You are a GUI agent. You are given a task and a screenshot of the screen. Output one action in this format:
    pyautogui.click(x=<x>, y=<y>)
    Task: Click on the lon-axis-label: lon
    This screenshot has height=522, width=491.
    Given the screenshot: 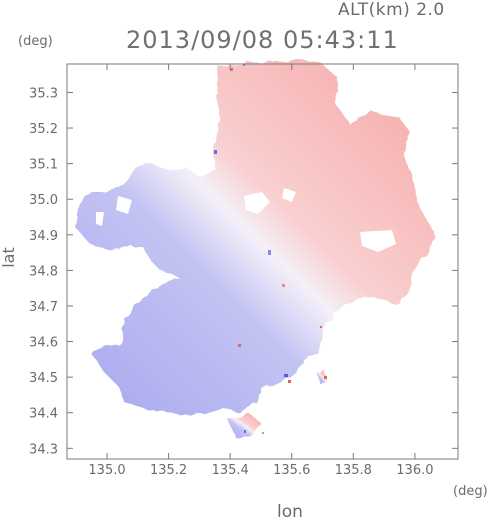 What is the action you would take?
    pyautogui.click(x=290, y=512)
    